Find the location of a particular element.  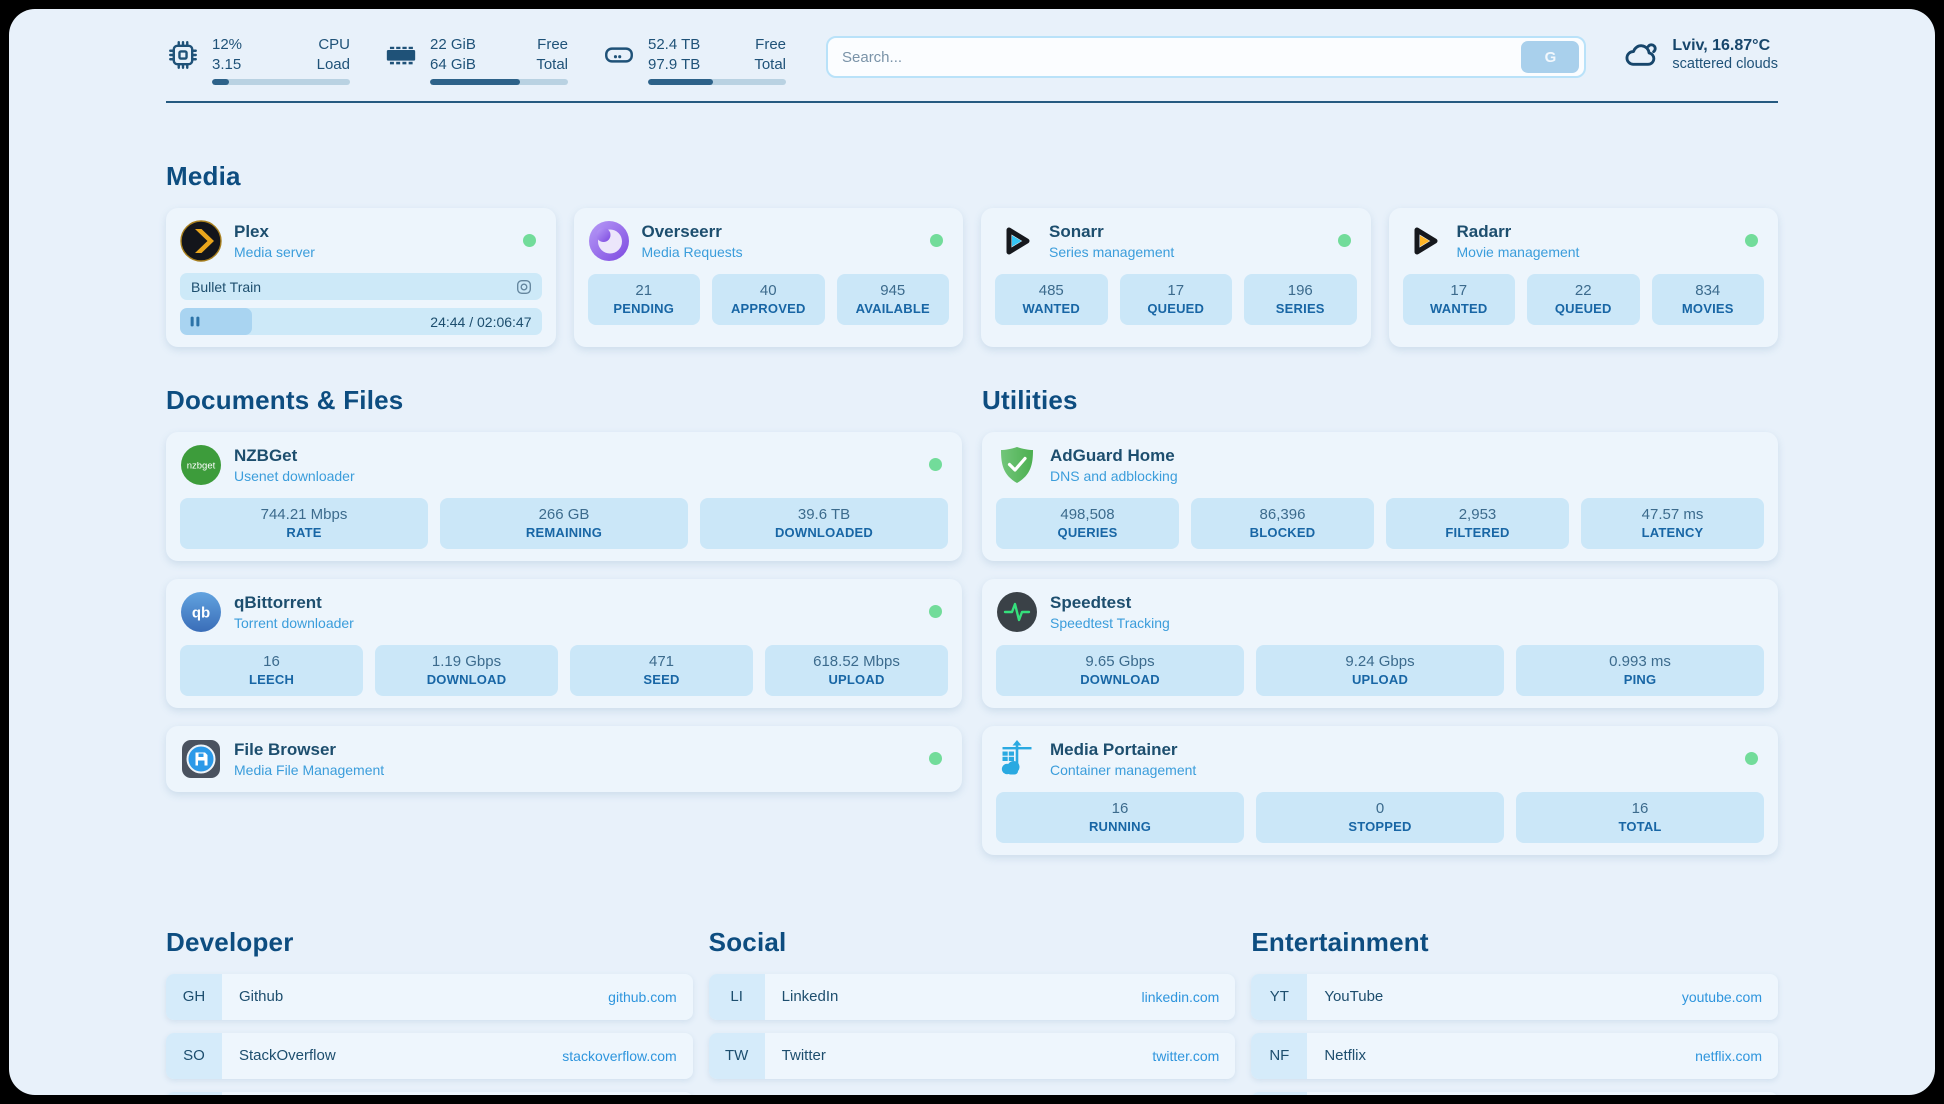

bookmark-url: youtube.com is located at coordinates (1721, 996).